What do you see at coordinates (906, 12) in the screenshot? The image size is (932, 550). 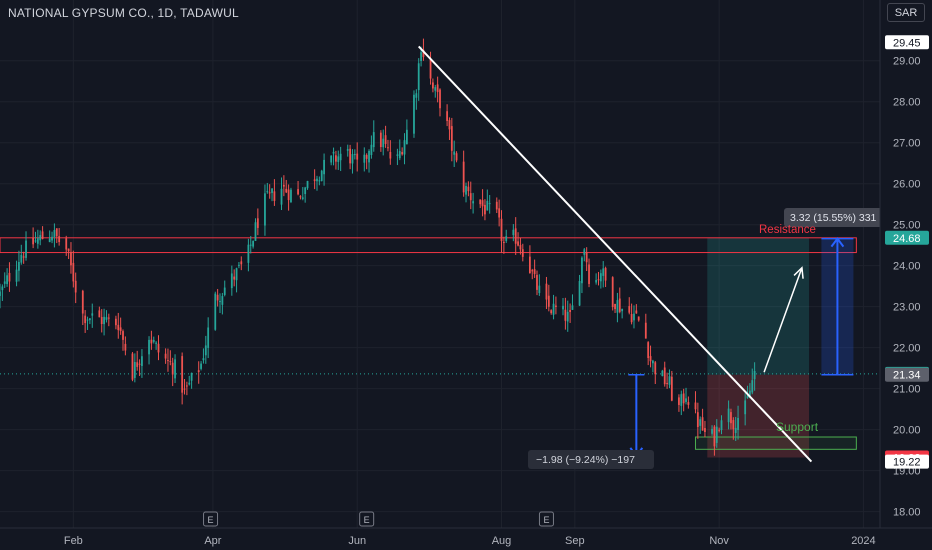 I see `currency-button: SAR` at bounding box center [906, 12].